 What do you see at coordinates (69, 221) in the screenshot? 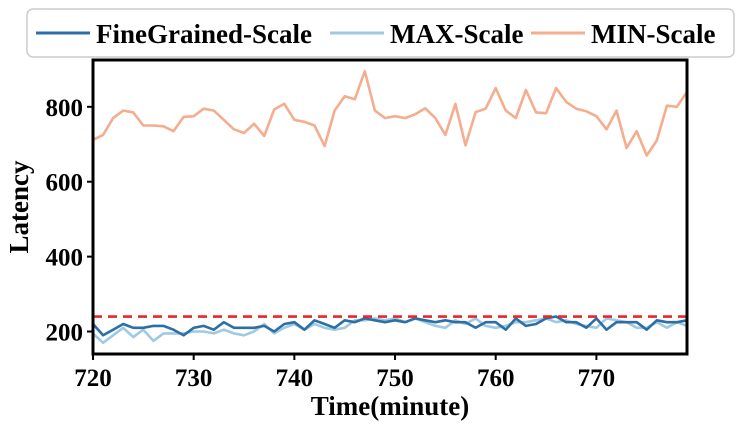
I see `y-axis-ticks: 200 400 600 800` at bounding box center [69, 221].